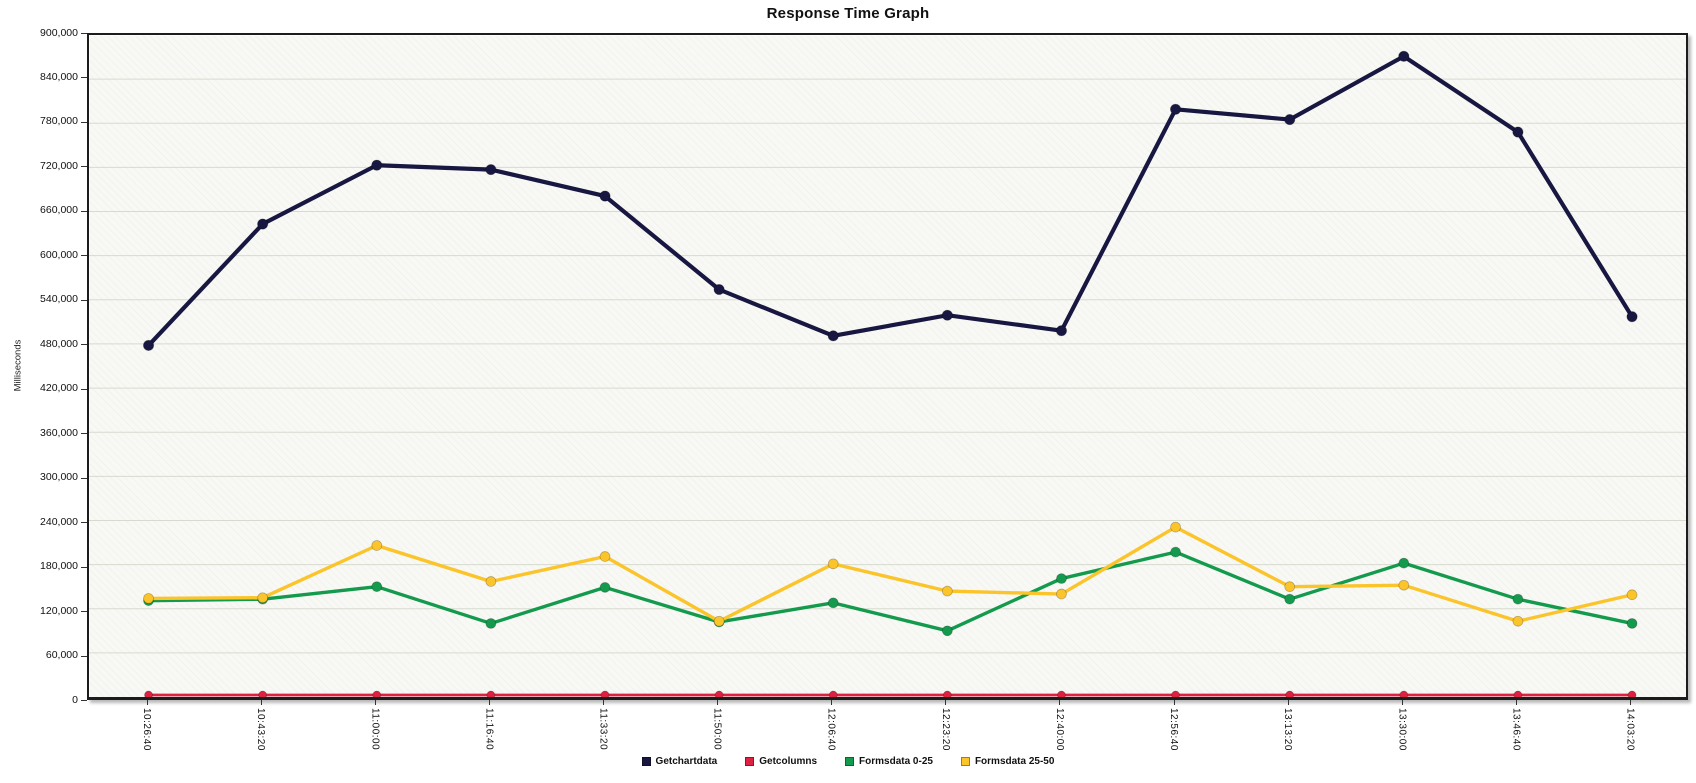 The width and height of the screenshot is (1696, 783). Describe the element at coordinates (59, 299) in the screenshot. I see `y-tick-label: 540,000` at that location.